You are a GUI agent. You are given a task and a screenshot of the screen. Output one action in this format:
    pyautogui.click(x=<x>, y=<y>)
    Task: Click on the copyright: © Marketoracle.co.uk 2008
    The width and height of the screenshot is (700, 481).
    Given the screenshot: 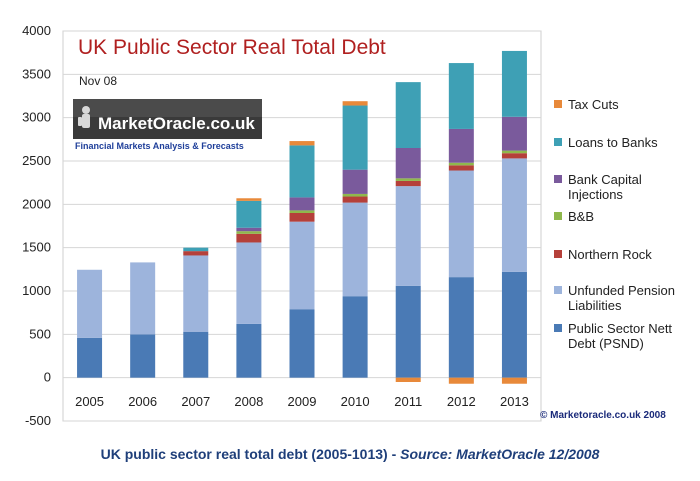 What is the action you would take?
    pyautogui.click(x=603, y=415)
    